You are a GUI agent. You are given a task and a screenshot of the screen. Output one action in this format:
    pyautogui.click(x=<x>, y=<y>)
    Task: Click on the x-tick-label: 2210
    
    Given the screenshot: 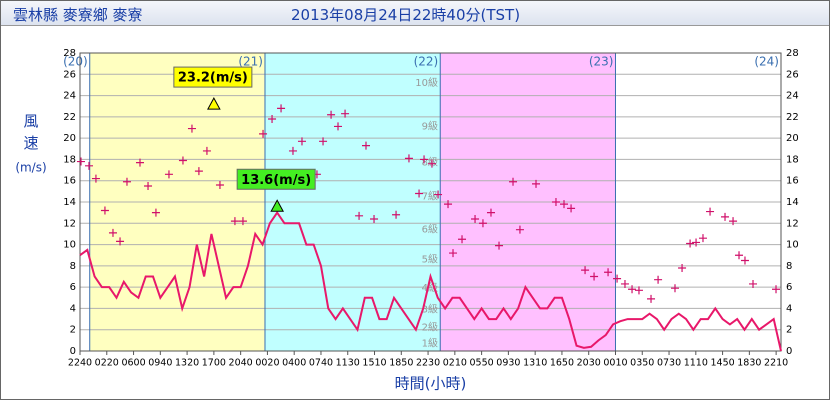 What is the action you would take?
    pyautogui.click(x=776, y=363)
    